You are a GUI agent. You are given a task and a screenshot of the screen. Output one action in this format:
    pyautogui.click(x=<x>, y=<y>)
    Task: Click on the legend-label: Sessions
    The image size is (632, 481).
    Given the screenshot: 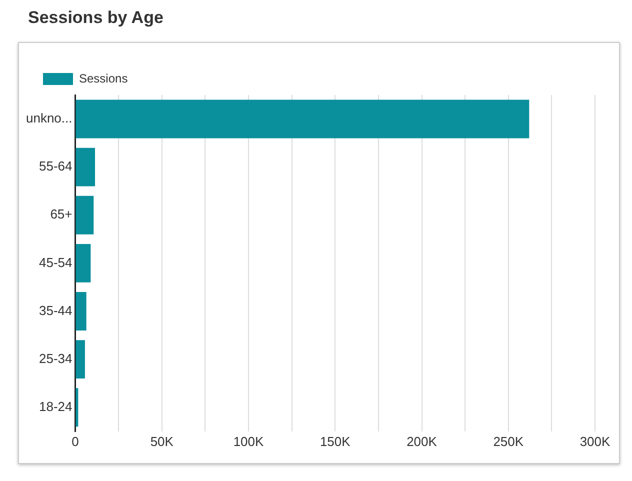 What is the action you would take?
    pyautogui.click(x=103, y=78)
    